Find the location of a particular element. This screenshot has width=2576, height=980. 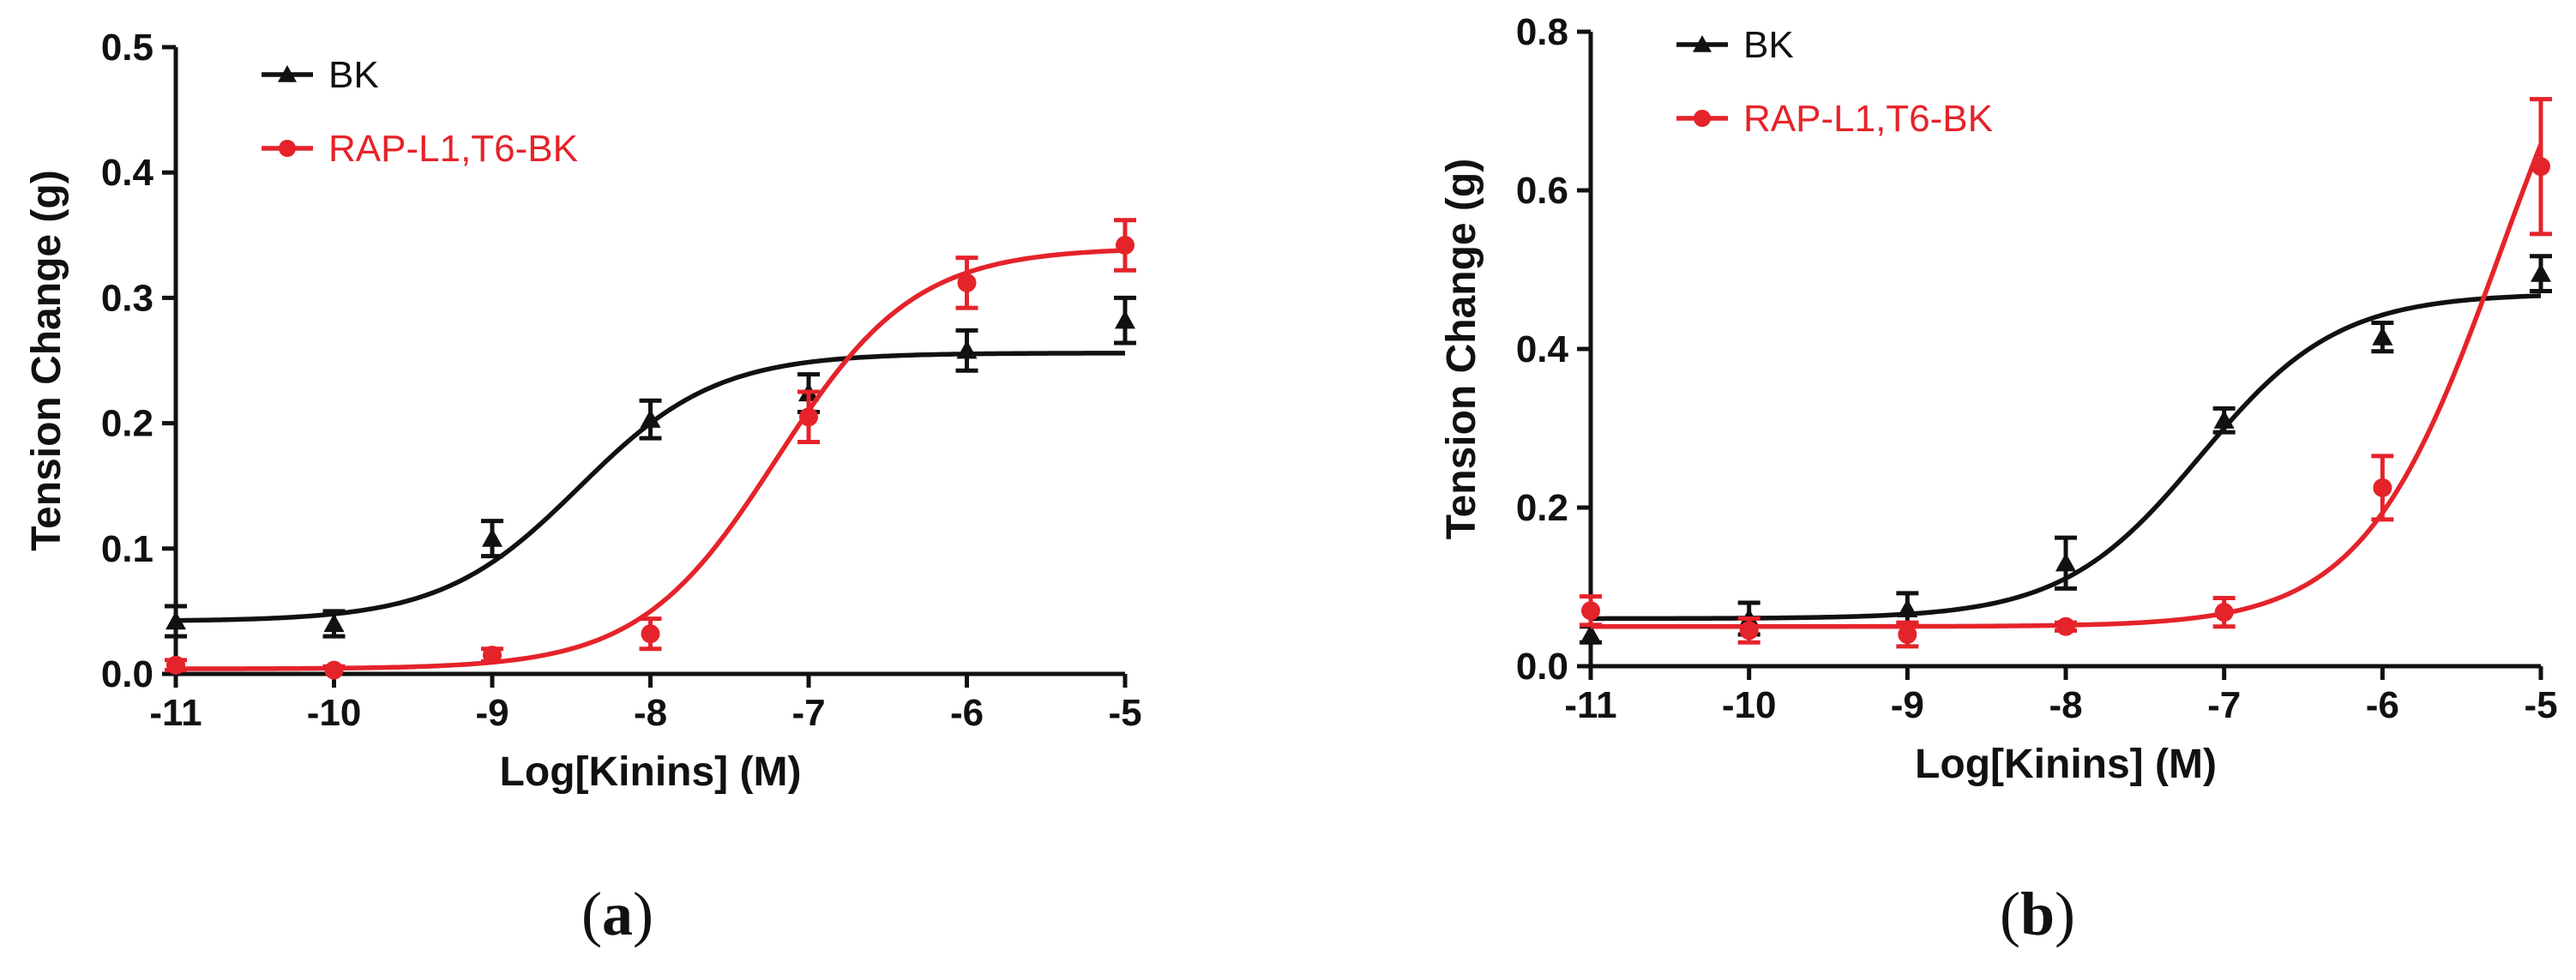

chart-a-x-tick-label: -11 is located at coordinates (175, 713).